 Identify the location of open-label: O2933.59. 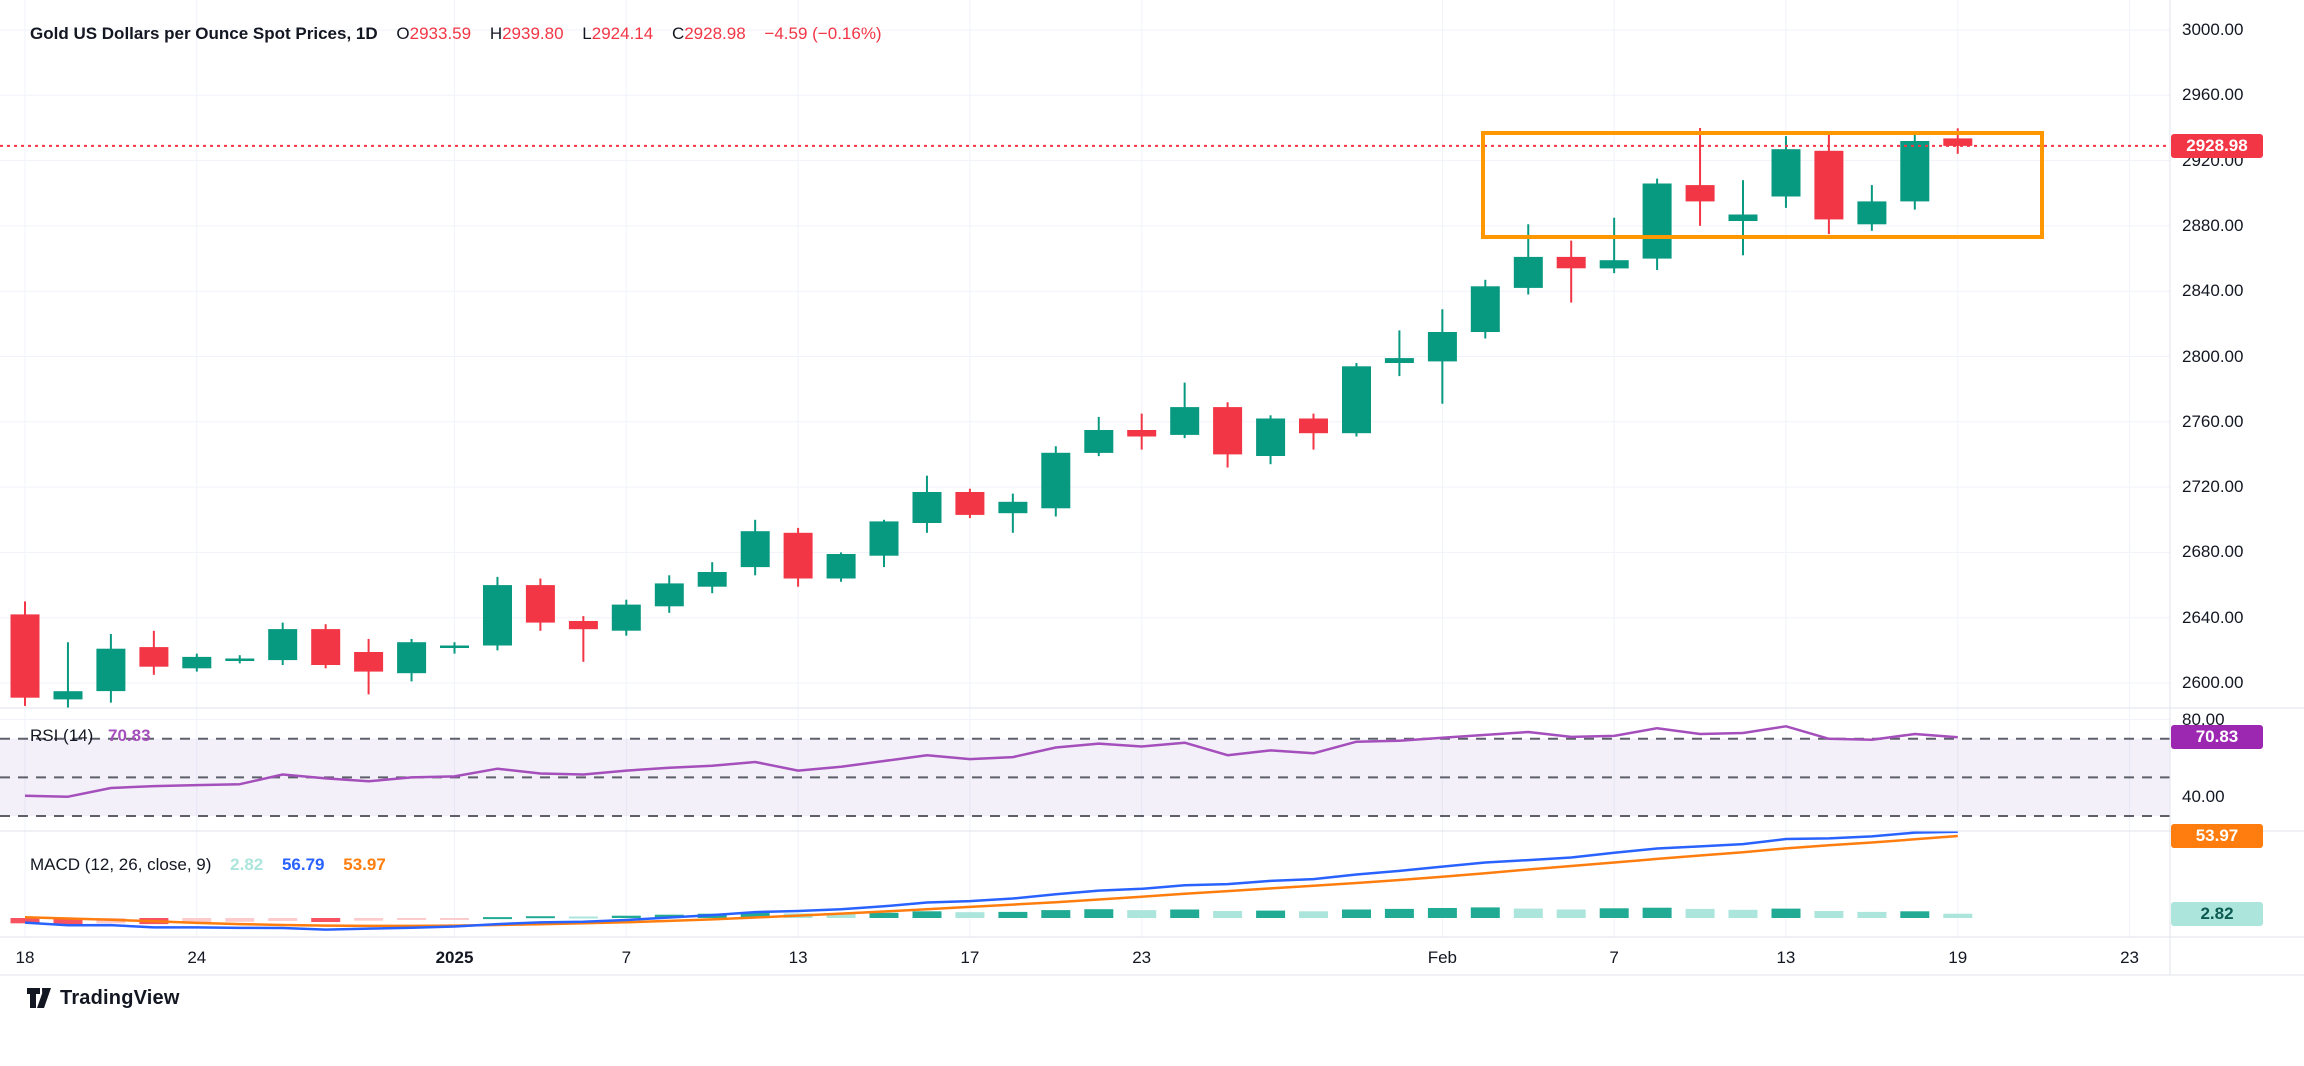
(434, 33).